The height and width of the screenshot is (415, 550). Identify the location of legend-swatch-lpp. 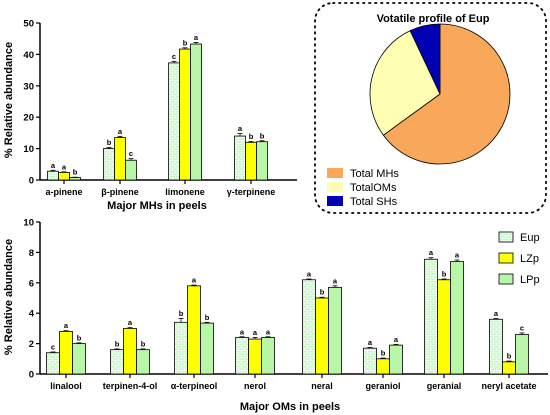
(506, 279).